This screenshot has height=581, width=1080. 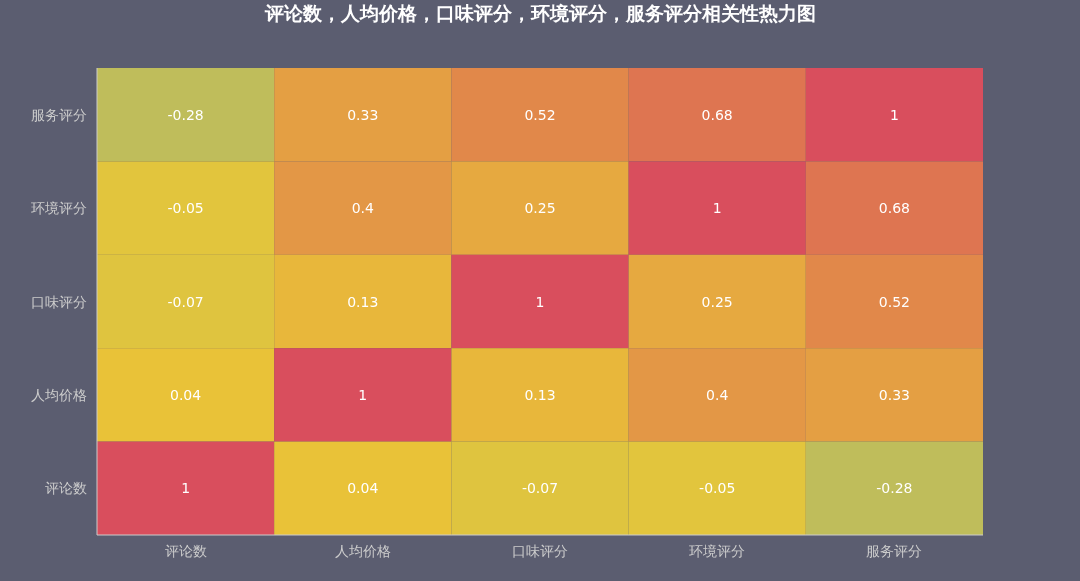 What do you see at coordinates (185, 551) in the screenshot?
I see `x-tick-label: 评论数` at bounding box center [185, 551].